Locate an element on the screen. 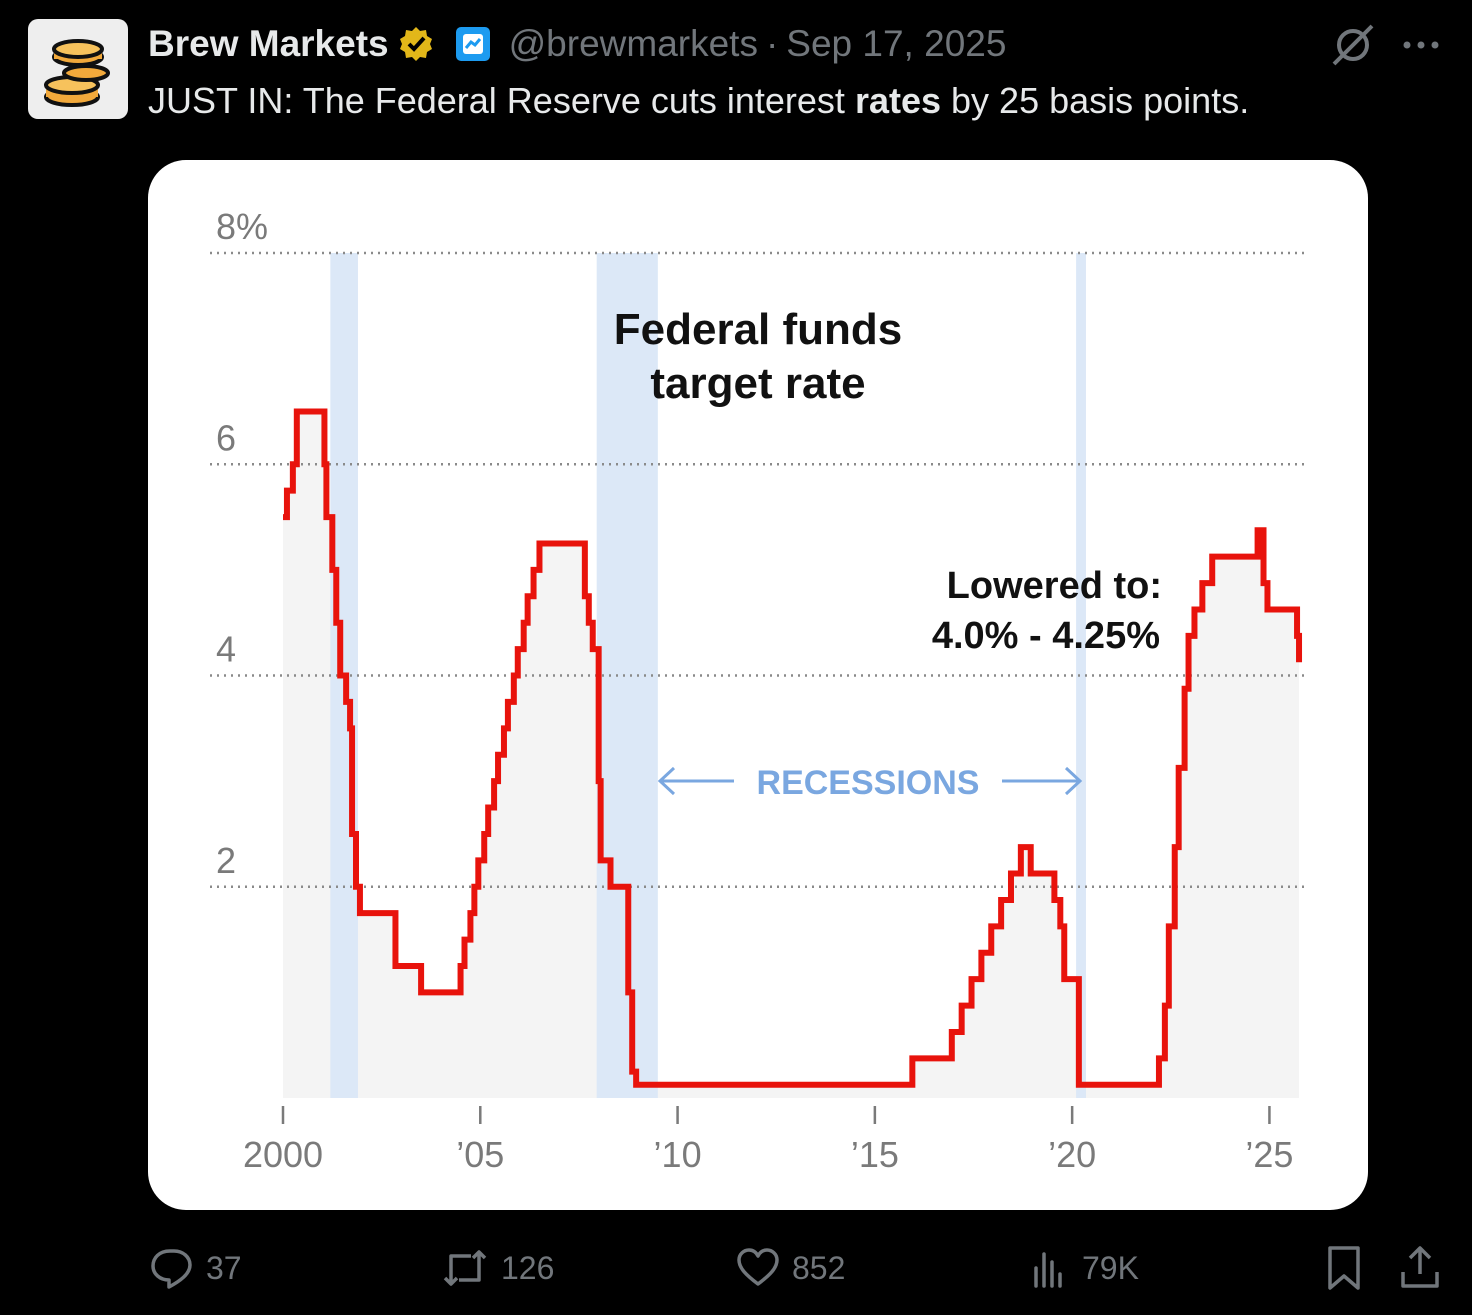  chart-title-line-2: target rate is located at coordinates (757, 383).